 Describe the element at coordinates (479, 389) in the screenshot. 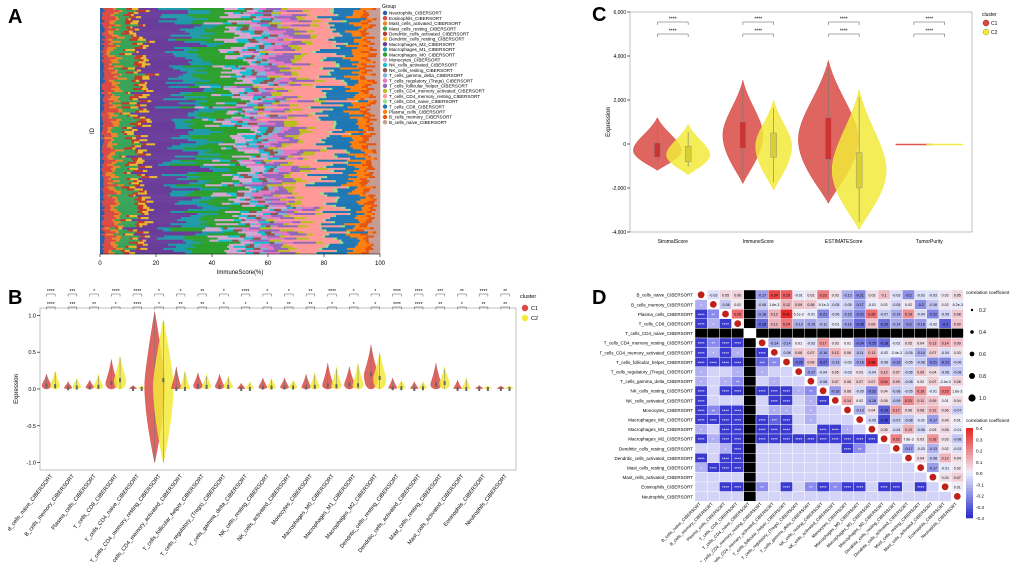

I see `box-iqr` at that location.